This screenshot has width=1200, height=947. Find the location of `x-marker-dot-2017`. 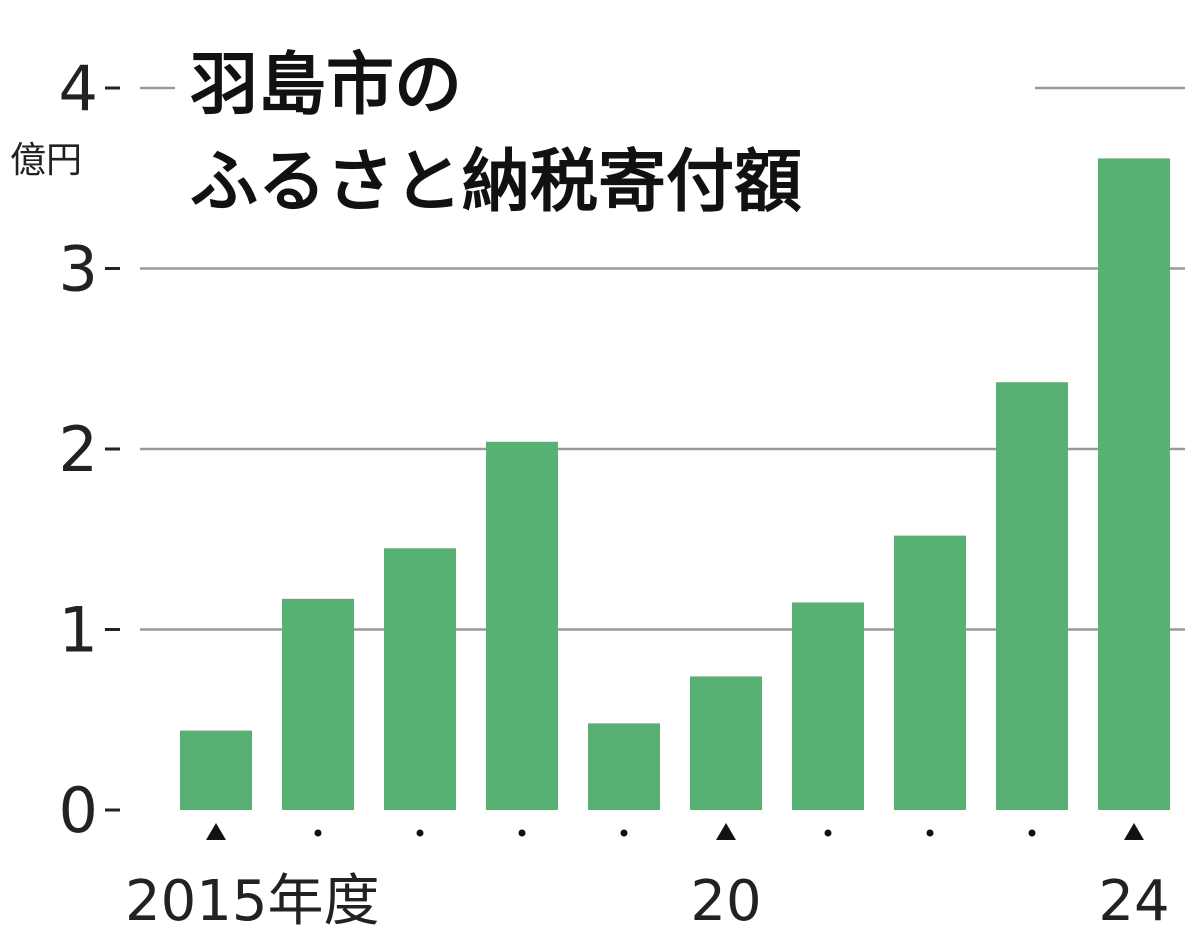

x-marker-dot-2017 is located at coordinates (420, 833).